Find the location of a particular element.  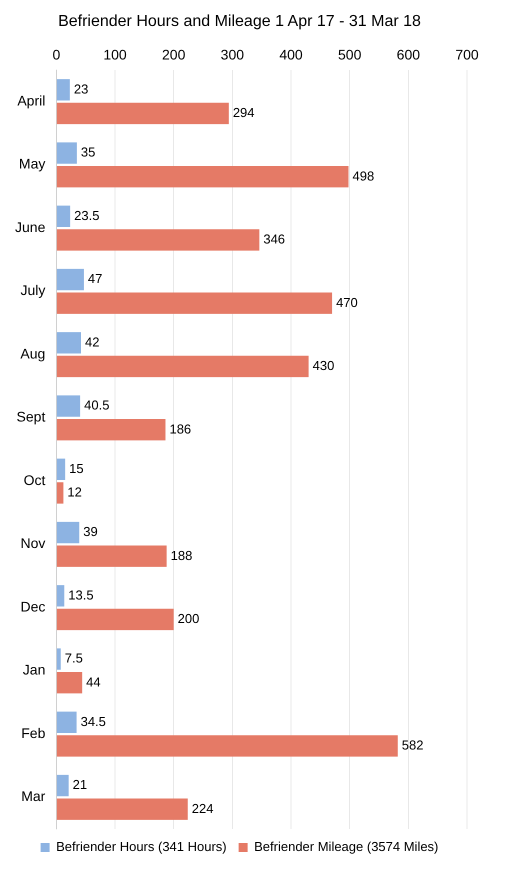

data-label: 7.5 is located at coordinates (73, 658).